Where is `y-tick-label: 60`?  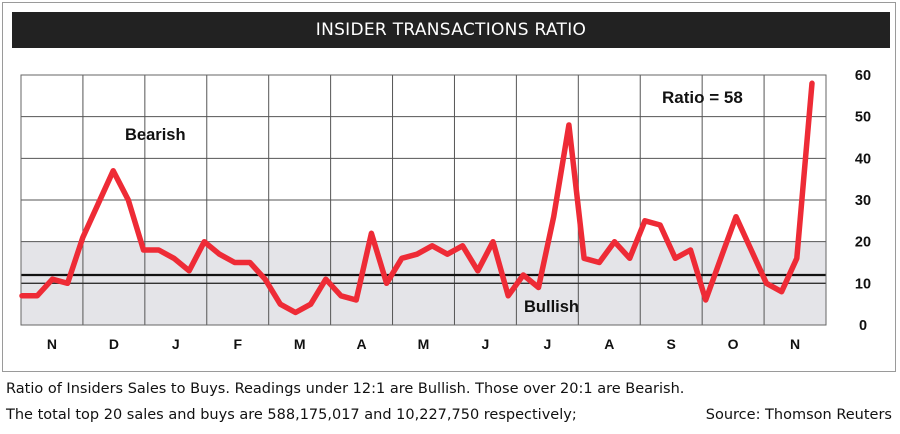 y-tick-label: 60 is located at coordinates (863, 76).